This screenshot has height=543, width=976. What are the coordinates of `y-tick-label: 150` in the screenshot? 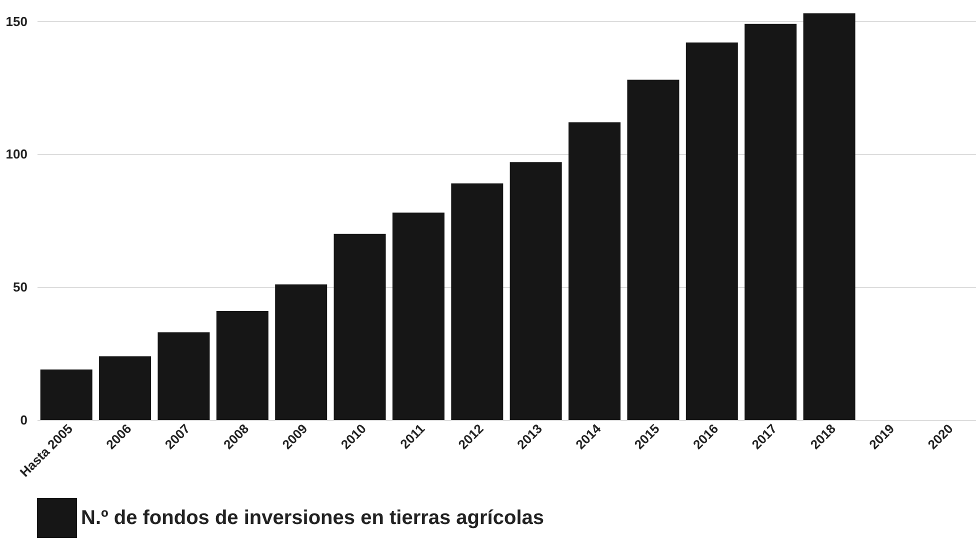 It's located at (17, 21).